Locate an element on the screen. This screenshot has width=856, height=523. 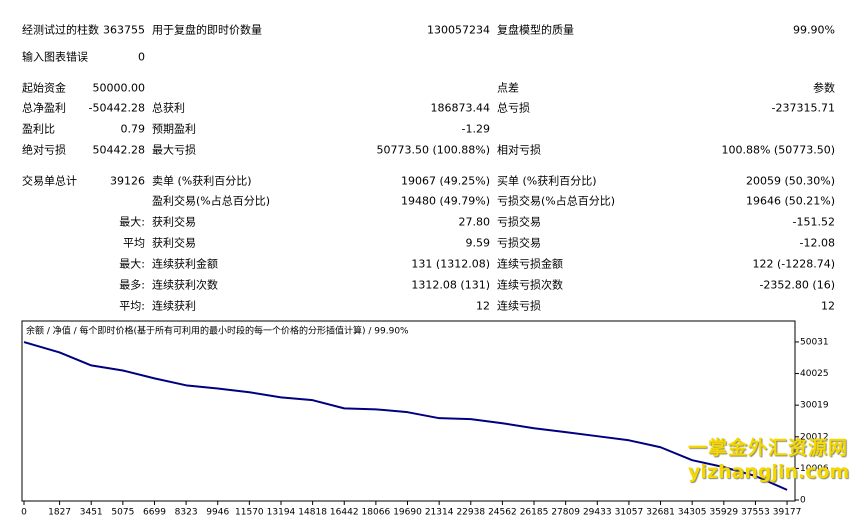
row-value: 50442.28 is located at coordinates (119, 150).